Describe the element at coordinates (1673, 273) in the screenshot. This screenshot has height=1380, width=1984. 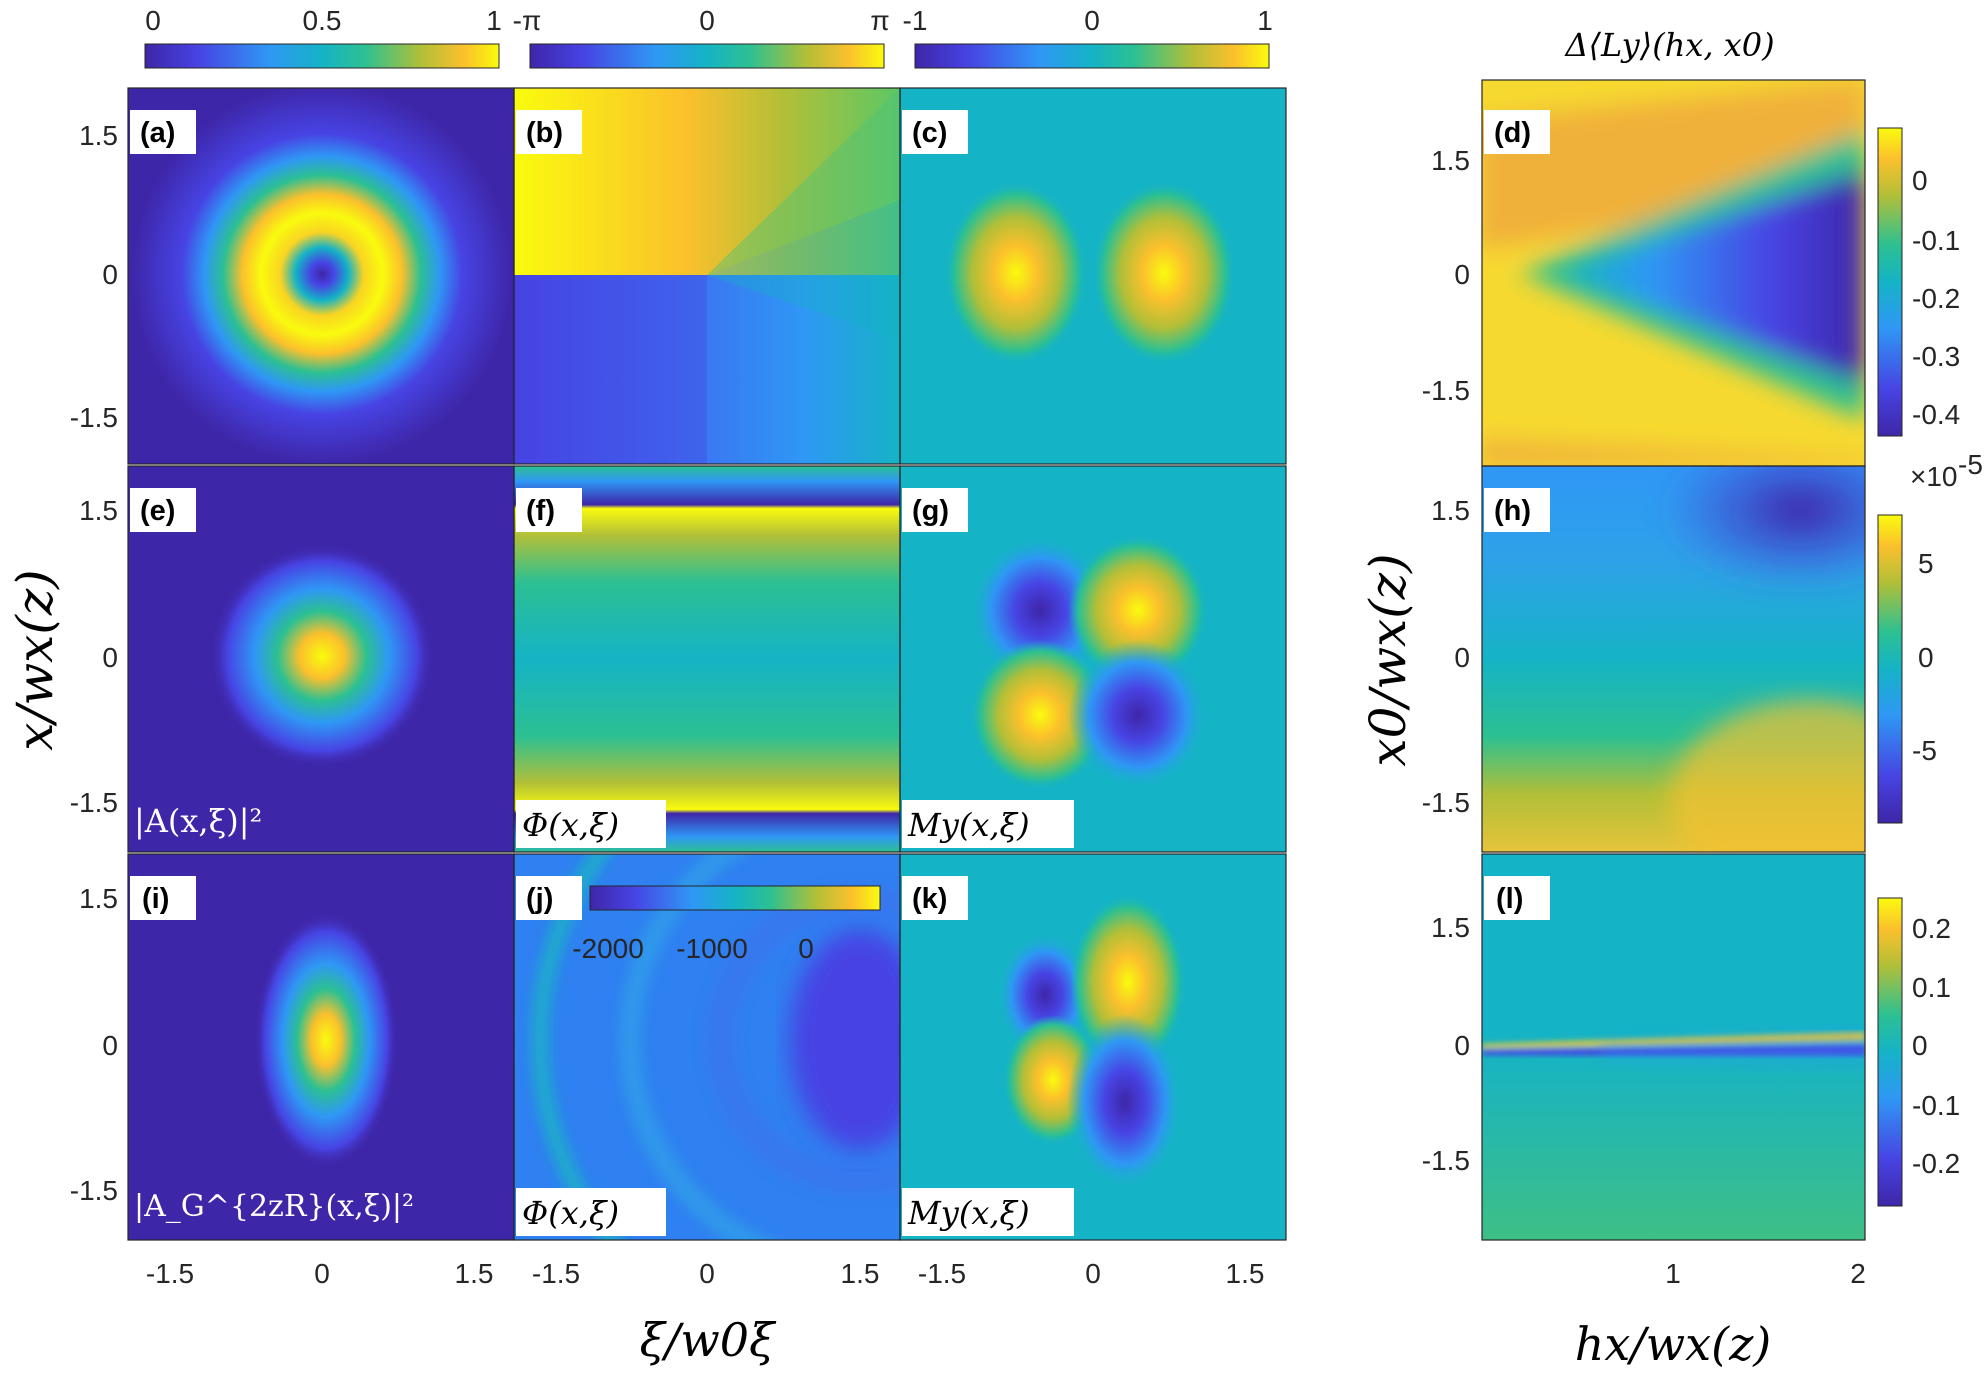
I see `panel-d-heatmap` at that location.